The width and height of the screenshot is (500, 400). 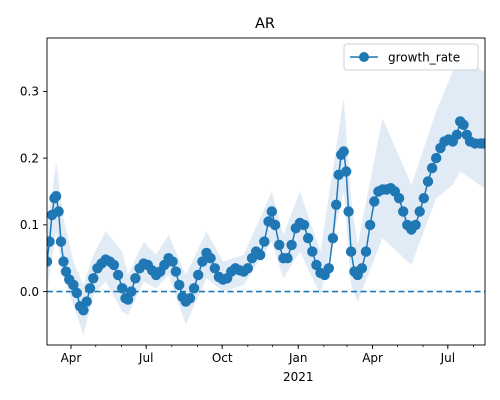 I want to click on x-tick-label: Jan, so click(x=298, y=358).